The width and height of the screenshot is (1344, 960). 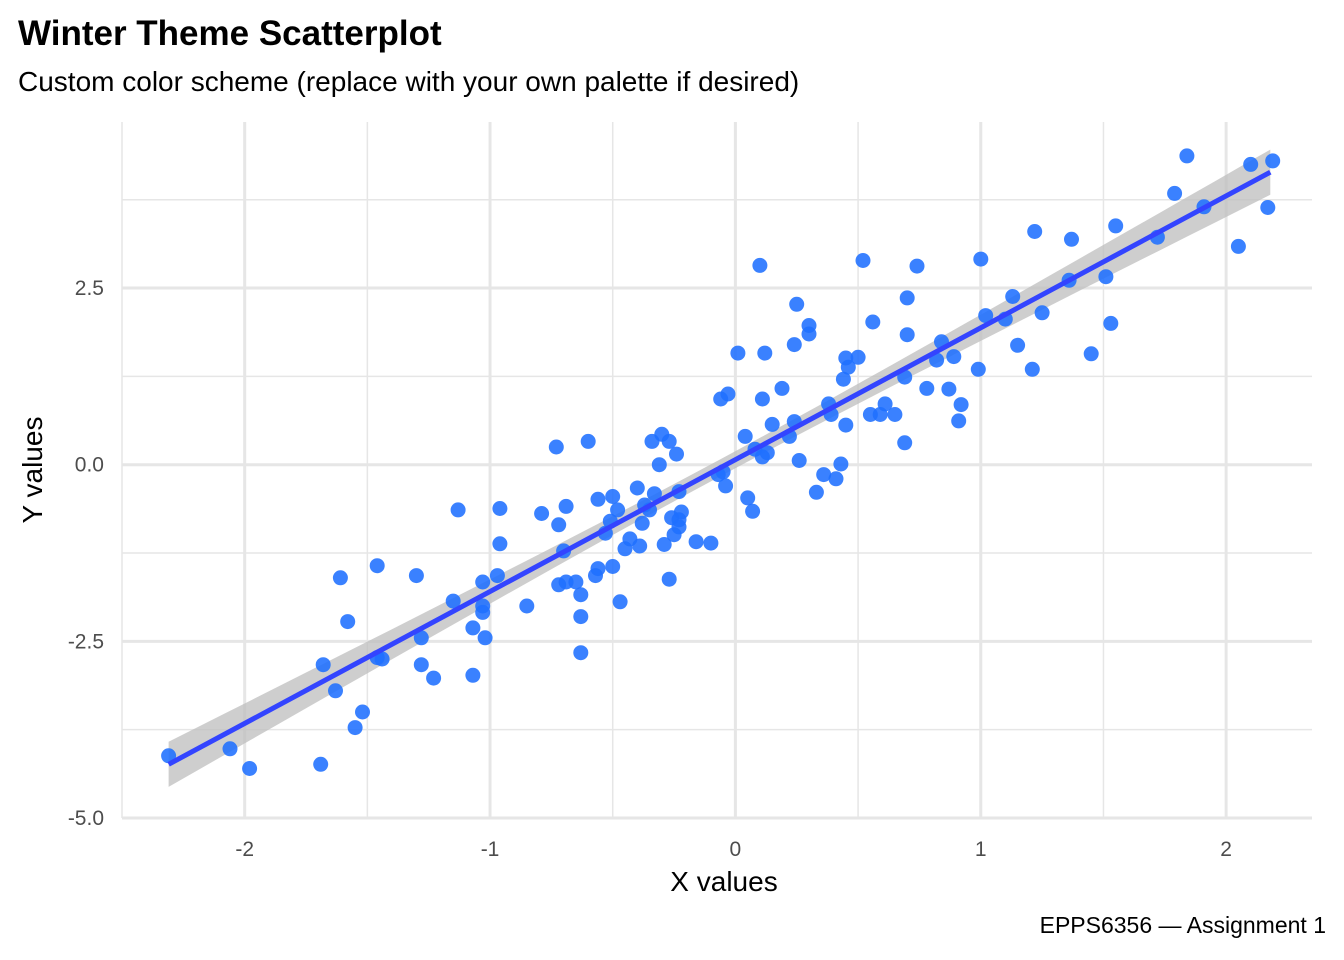 What do you see at coordinates (490, 849) in the screenshot?
I see `x-tick-label: -1` at bounding box center [490, 849].